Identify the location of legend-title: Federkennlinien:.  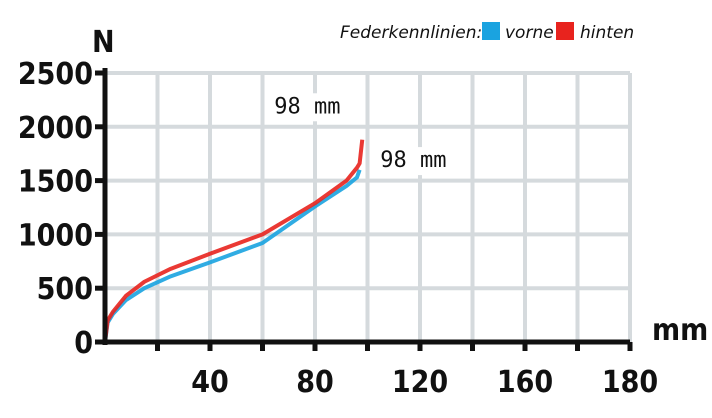
(411, 33).